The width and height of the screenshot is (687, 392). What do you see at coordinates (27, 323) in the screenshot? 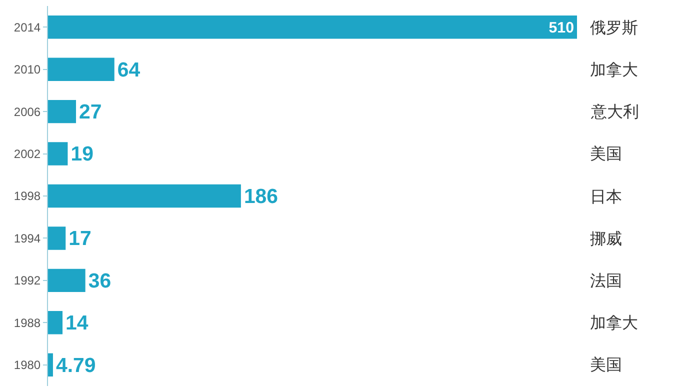
I see `y-tick-label: 1988` at bounding box center [27, 323].